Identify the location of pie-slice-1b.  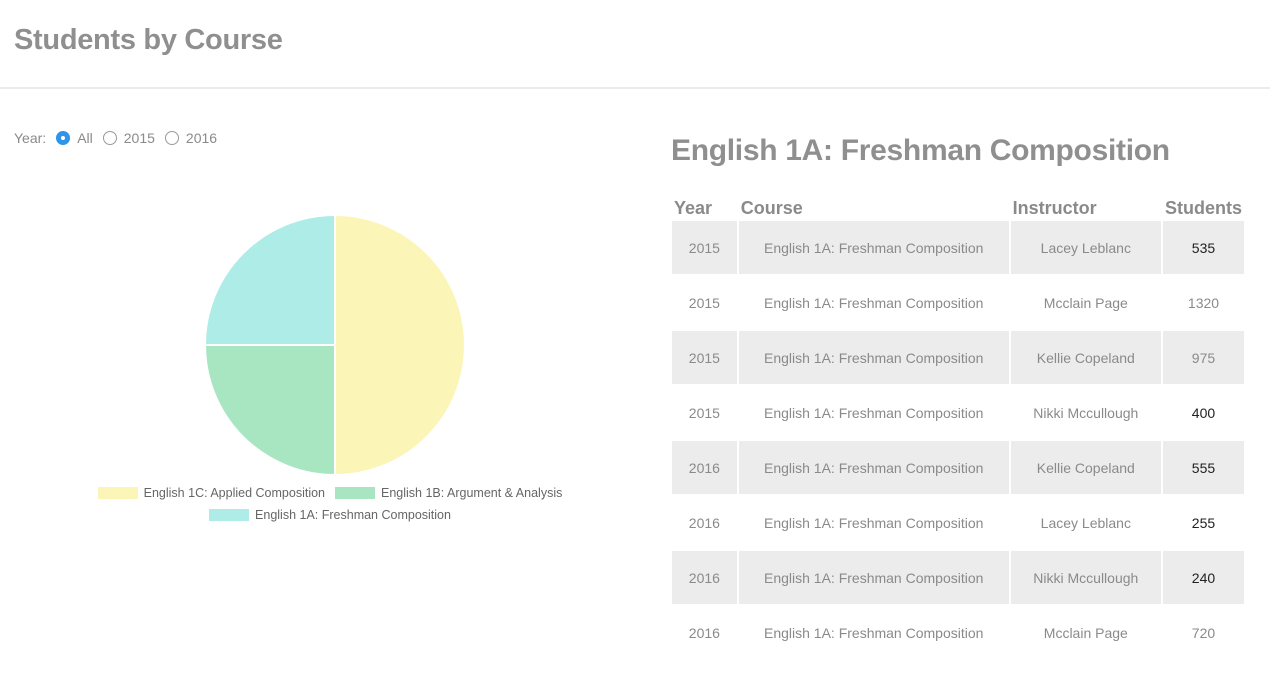
(269, 410).